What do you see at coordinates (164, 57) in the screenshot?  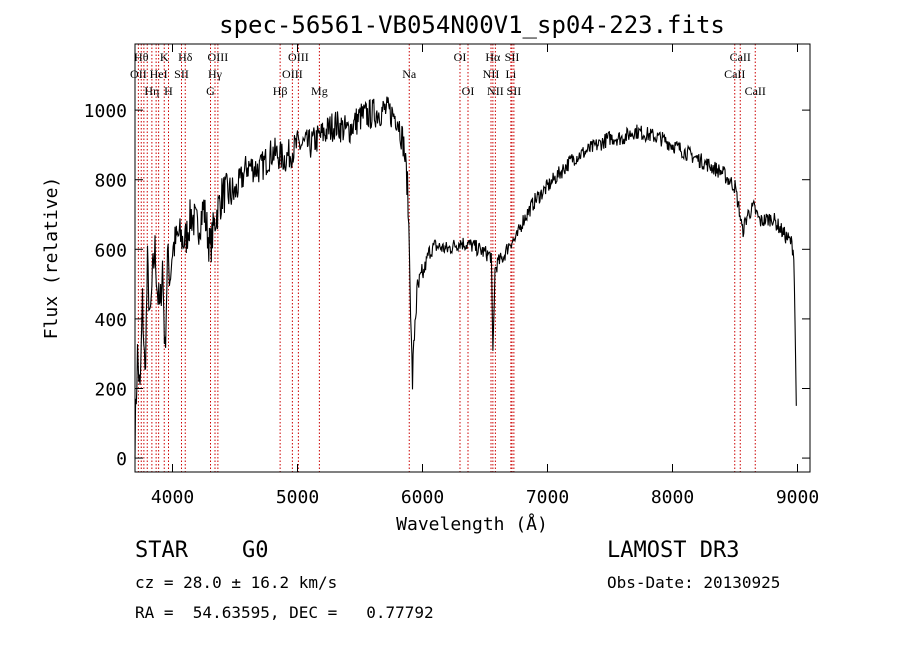 I see `line-marker-label: K` at bounding box center [164, 57].